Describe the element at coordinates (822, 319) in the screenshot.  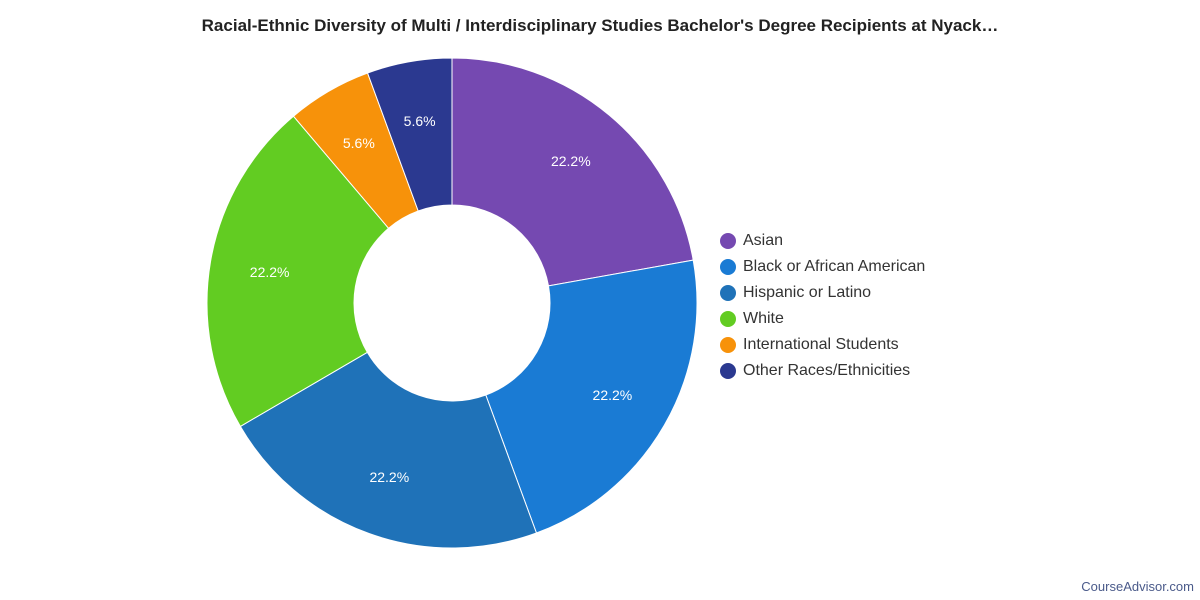
I see `legend-item-white: White` at that location.